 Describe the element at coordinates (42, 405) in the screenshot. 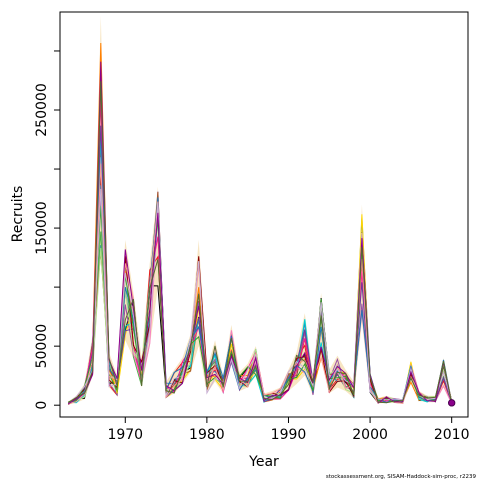

I see `y-tick-label-0: 0` at that location.